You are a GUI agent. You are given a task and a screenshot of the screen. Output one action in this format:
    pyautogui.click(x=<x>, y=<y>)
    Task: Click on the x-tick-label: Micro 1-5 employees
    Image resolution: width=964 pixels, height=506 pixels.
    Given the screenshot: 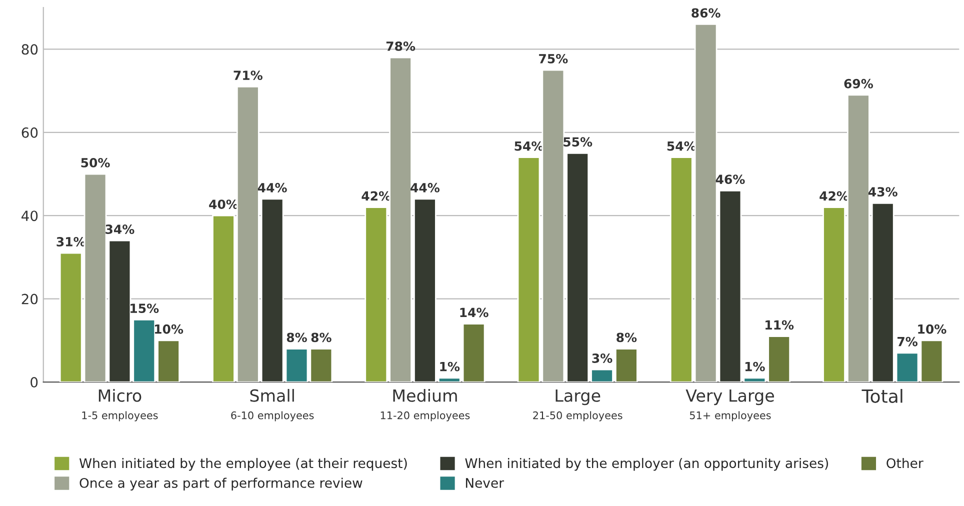 What is the action you would take?
    pyautogui.click(x=120, y=405)
    